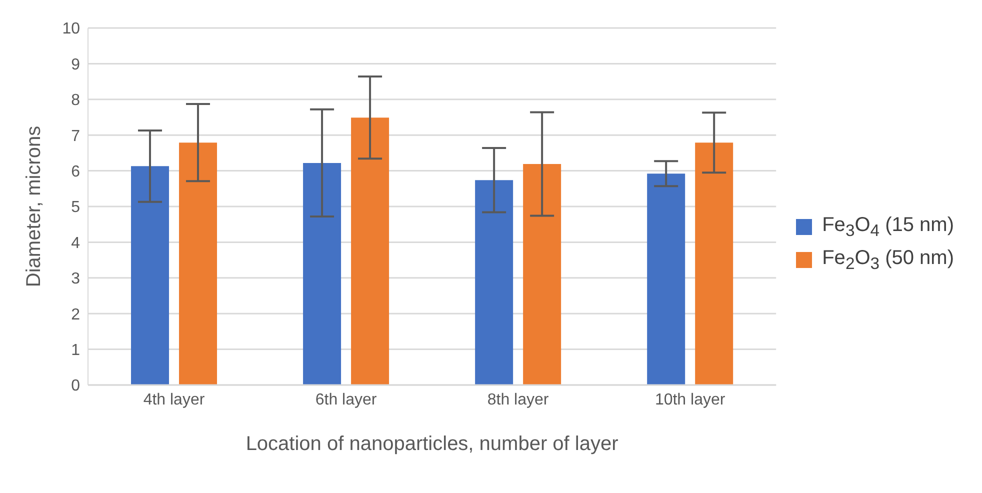 The height and width of the screenshot is (493, 982). I want to click on y-axis-title: Diameter, microns, so click(34, 207).